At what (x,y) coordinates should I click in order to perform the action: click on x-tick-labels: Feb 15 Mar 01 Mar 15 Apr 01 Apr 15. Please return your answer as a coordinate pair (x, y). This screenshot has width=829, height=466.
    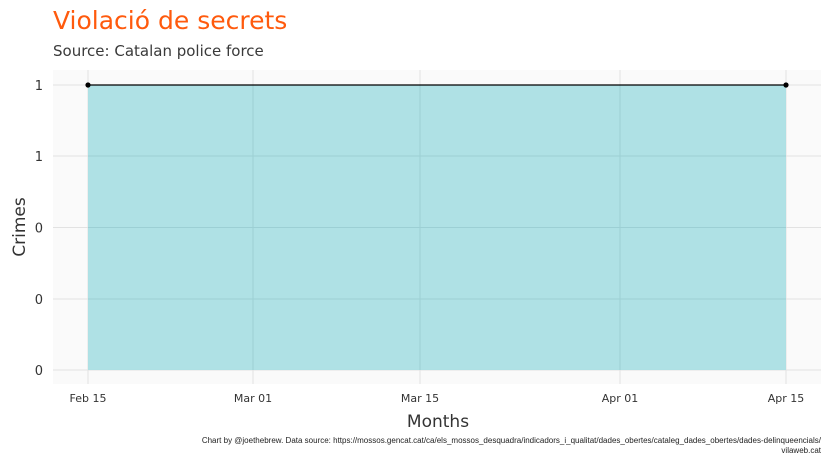
    Looking at the image, I should click on (437, 398).